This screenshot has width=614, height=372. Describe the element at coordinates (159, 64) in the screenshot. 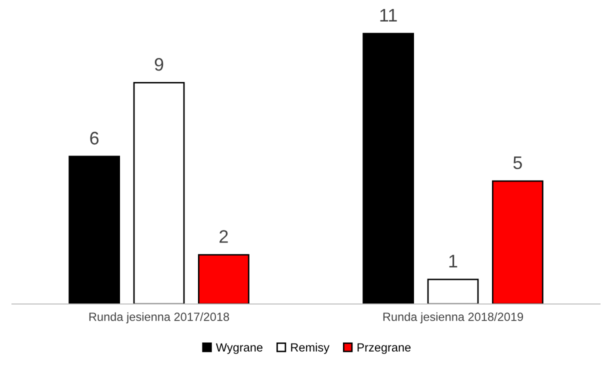

I see `data-label: 9` at that location.